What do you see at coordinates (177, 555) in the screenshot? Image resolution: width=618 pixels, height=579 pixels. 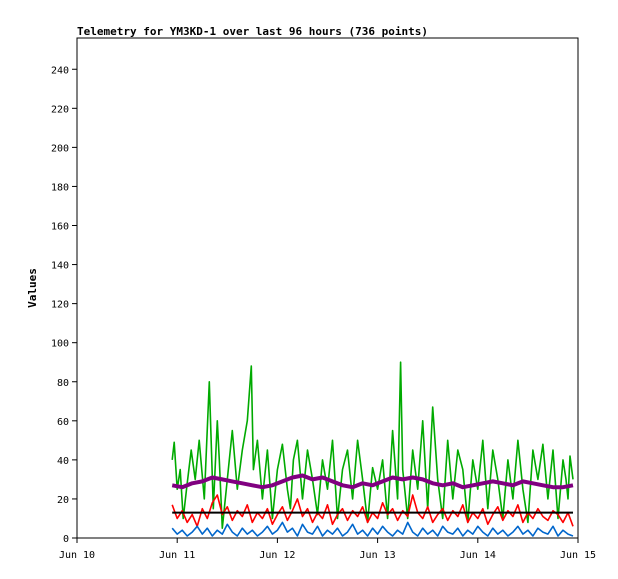 I see `x-tick-label: Jun 11` at bounding box center [177, 555].